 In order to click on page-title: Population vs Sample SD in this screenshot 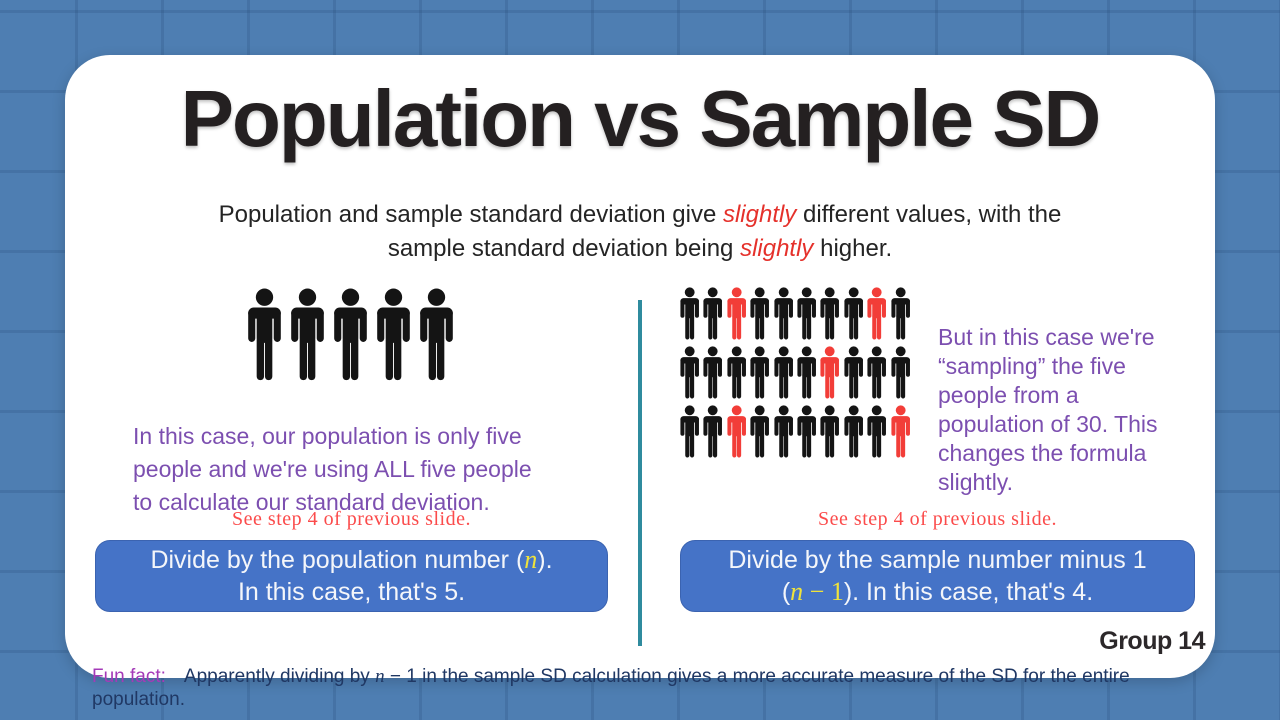, I will do `click(641, 118)`.